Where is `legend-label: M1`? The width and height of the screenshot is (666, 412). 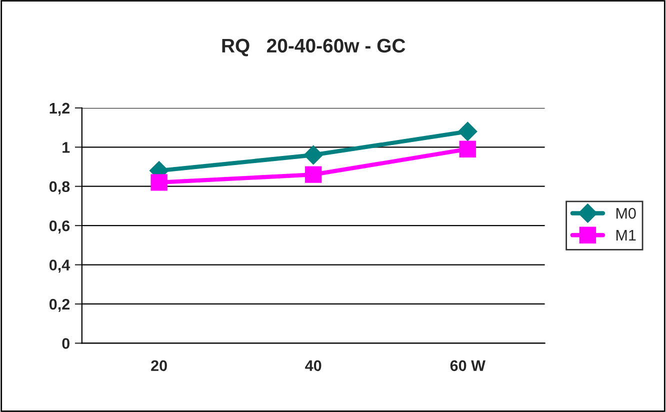
legend-label: M1 is located at coordinates (626, 235).